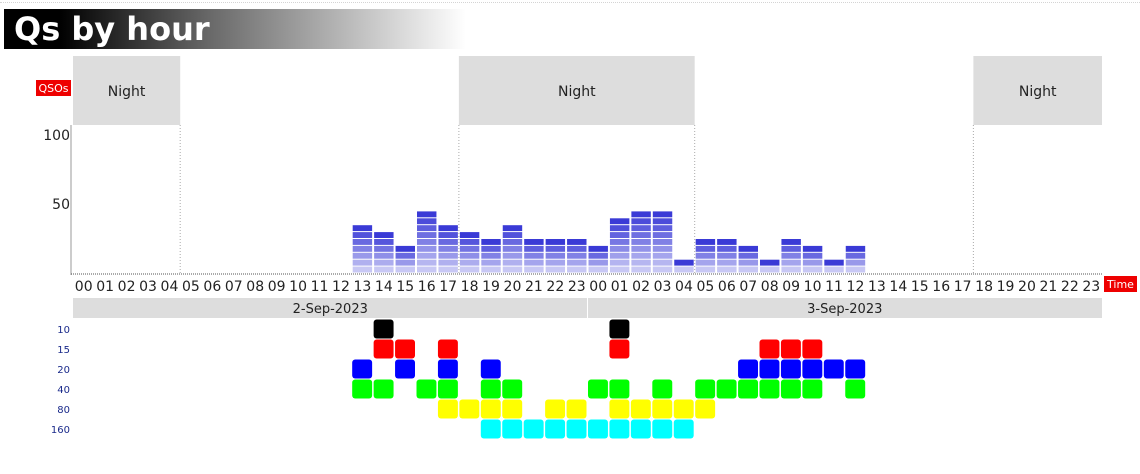  I want to click on hour-tick-label: 18, so click(470, 287).